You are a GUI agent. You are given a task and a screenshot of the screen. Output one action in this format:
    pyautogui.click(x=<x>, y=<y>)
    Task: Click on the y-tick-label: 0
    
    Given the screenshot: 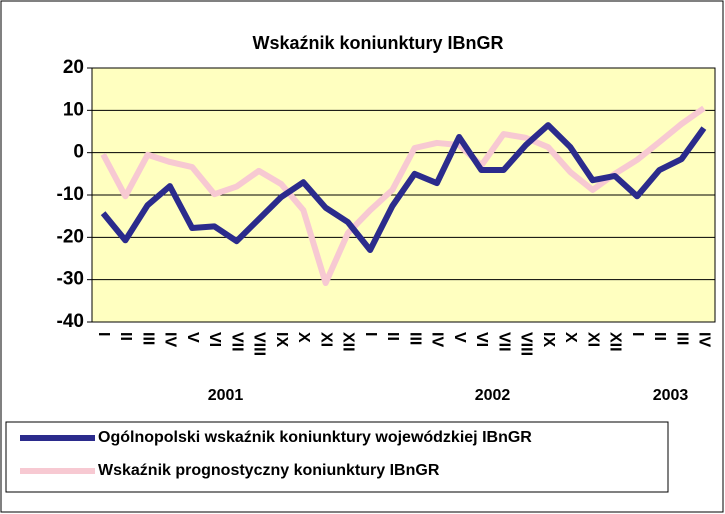 What is the action you would take?
    pyautogui.click(x=78, y=152)
    